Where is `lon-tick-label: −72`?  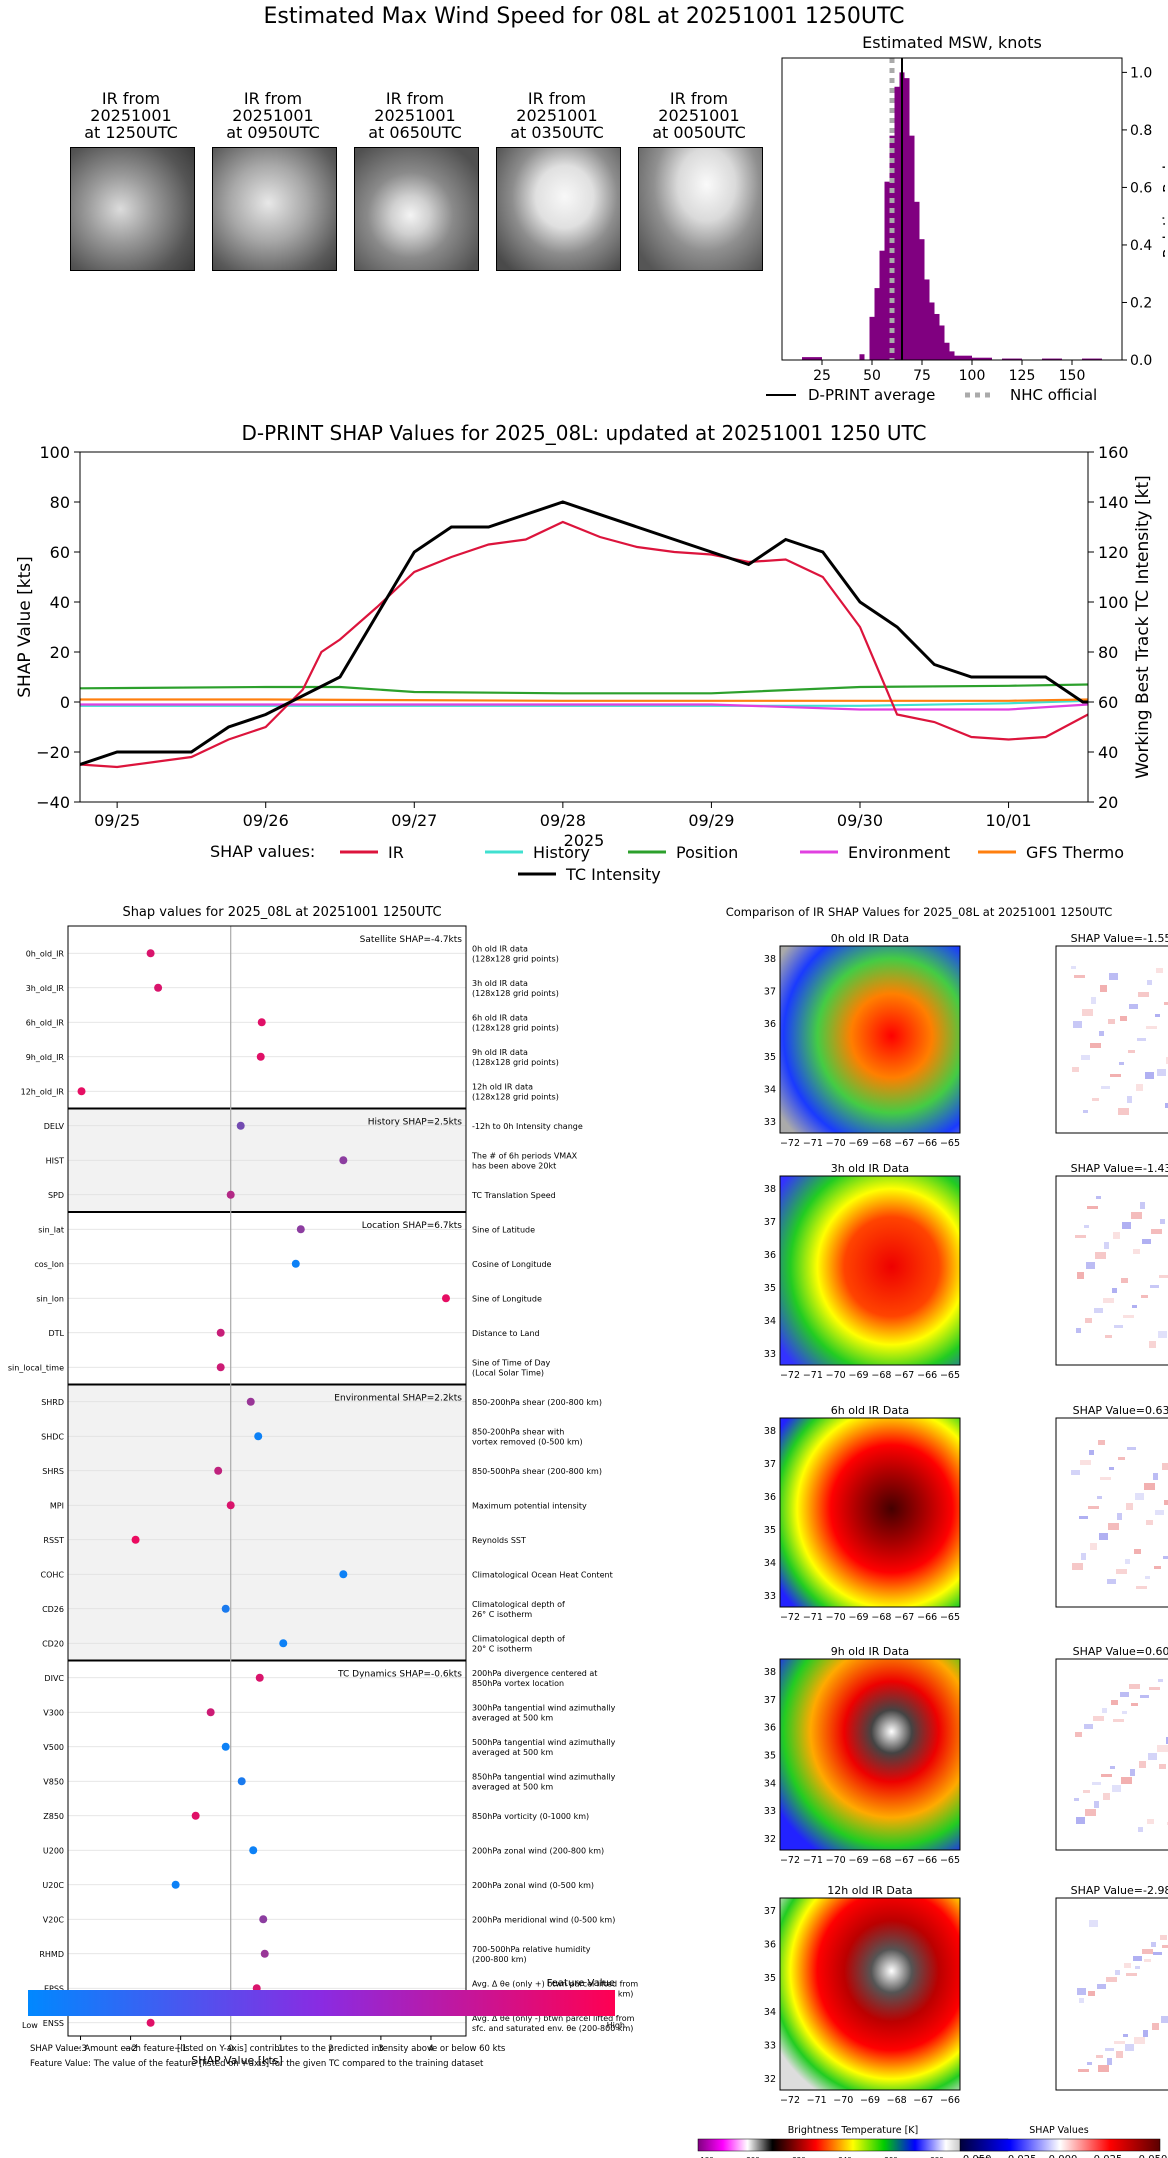
lon-tick-label: −72 is located at coordinates (790, 1143).